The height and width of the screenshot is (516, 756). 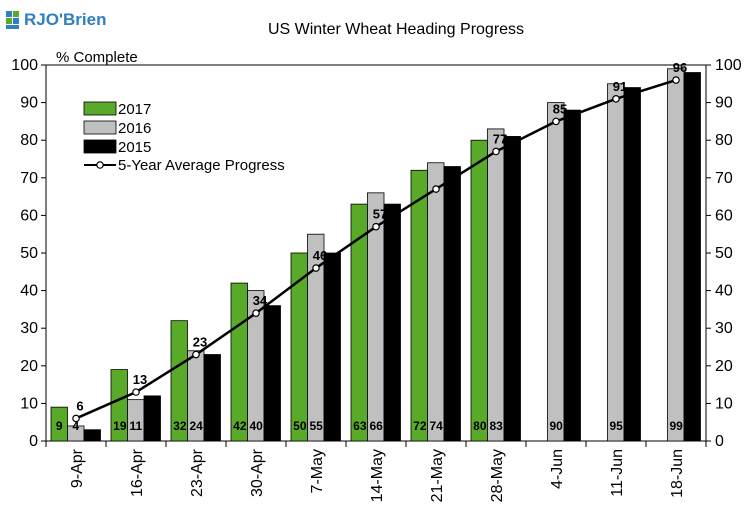 What do you see at coordinates (77, 468) in the screenshot?
I see `x-tick-label: 9-Apr` at bounding box center [77, 468].